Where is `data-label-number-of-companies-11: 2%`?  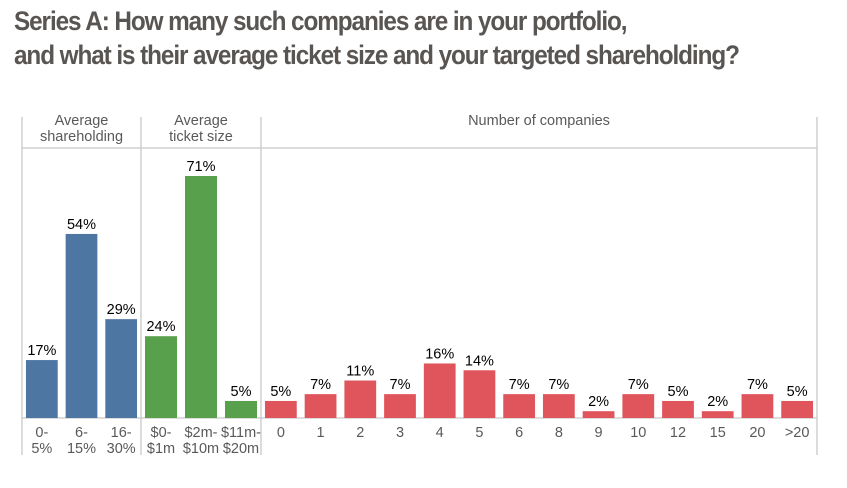 data-label-number-of-companies-11: 2% is located at coordinates (717, 402).